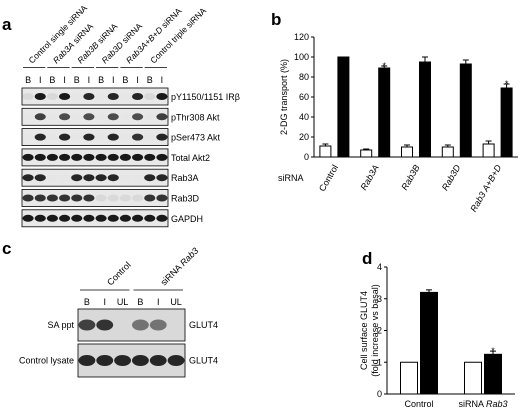 Image resolution: width=521 pixels, height=415 pixels. I want to click on group-label-part: Control, so click(119, 274).